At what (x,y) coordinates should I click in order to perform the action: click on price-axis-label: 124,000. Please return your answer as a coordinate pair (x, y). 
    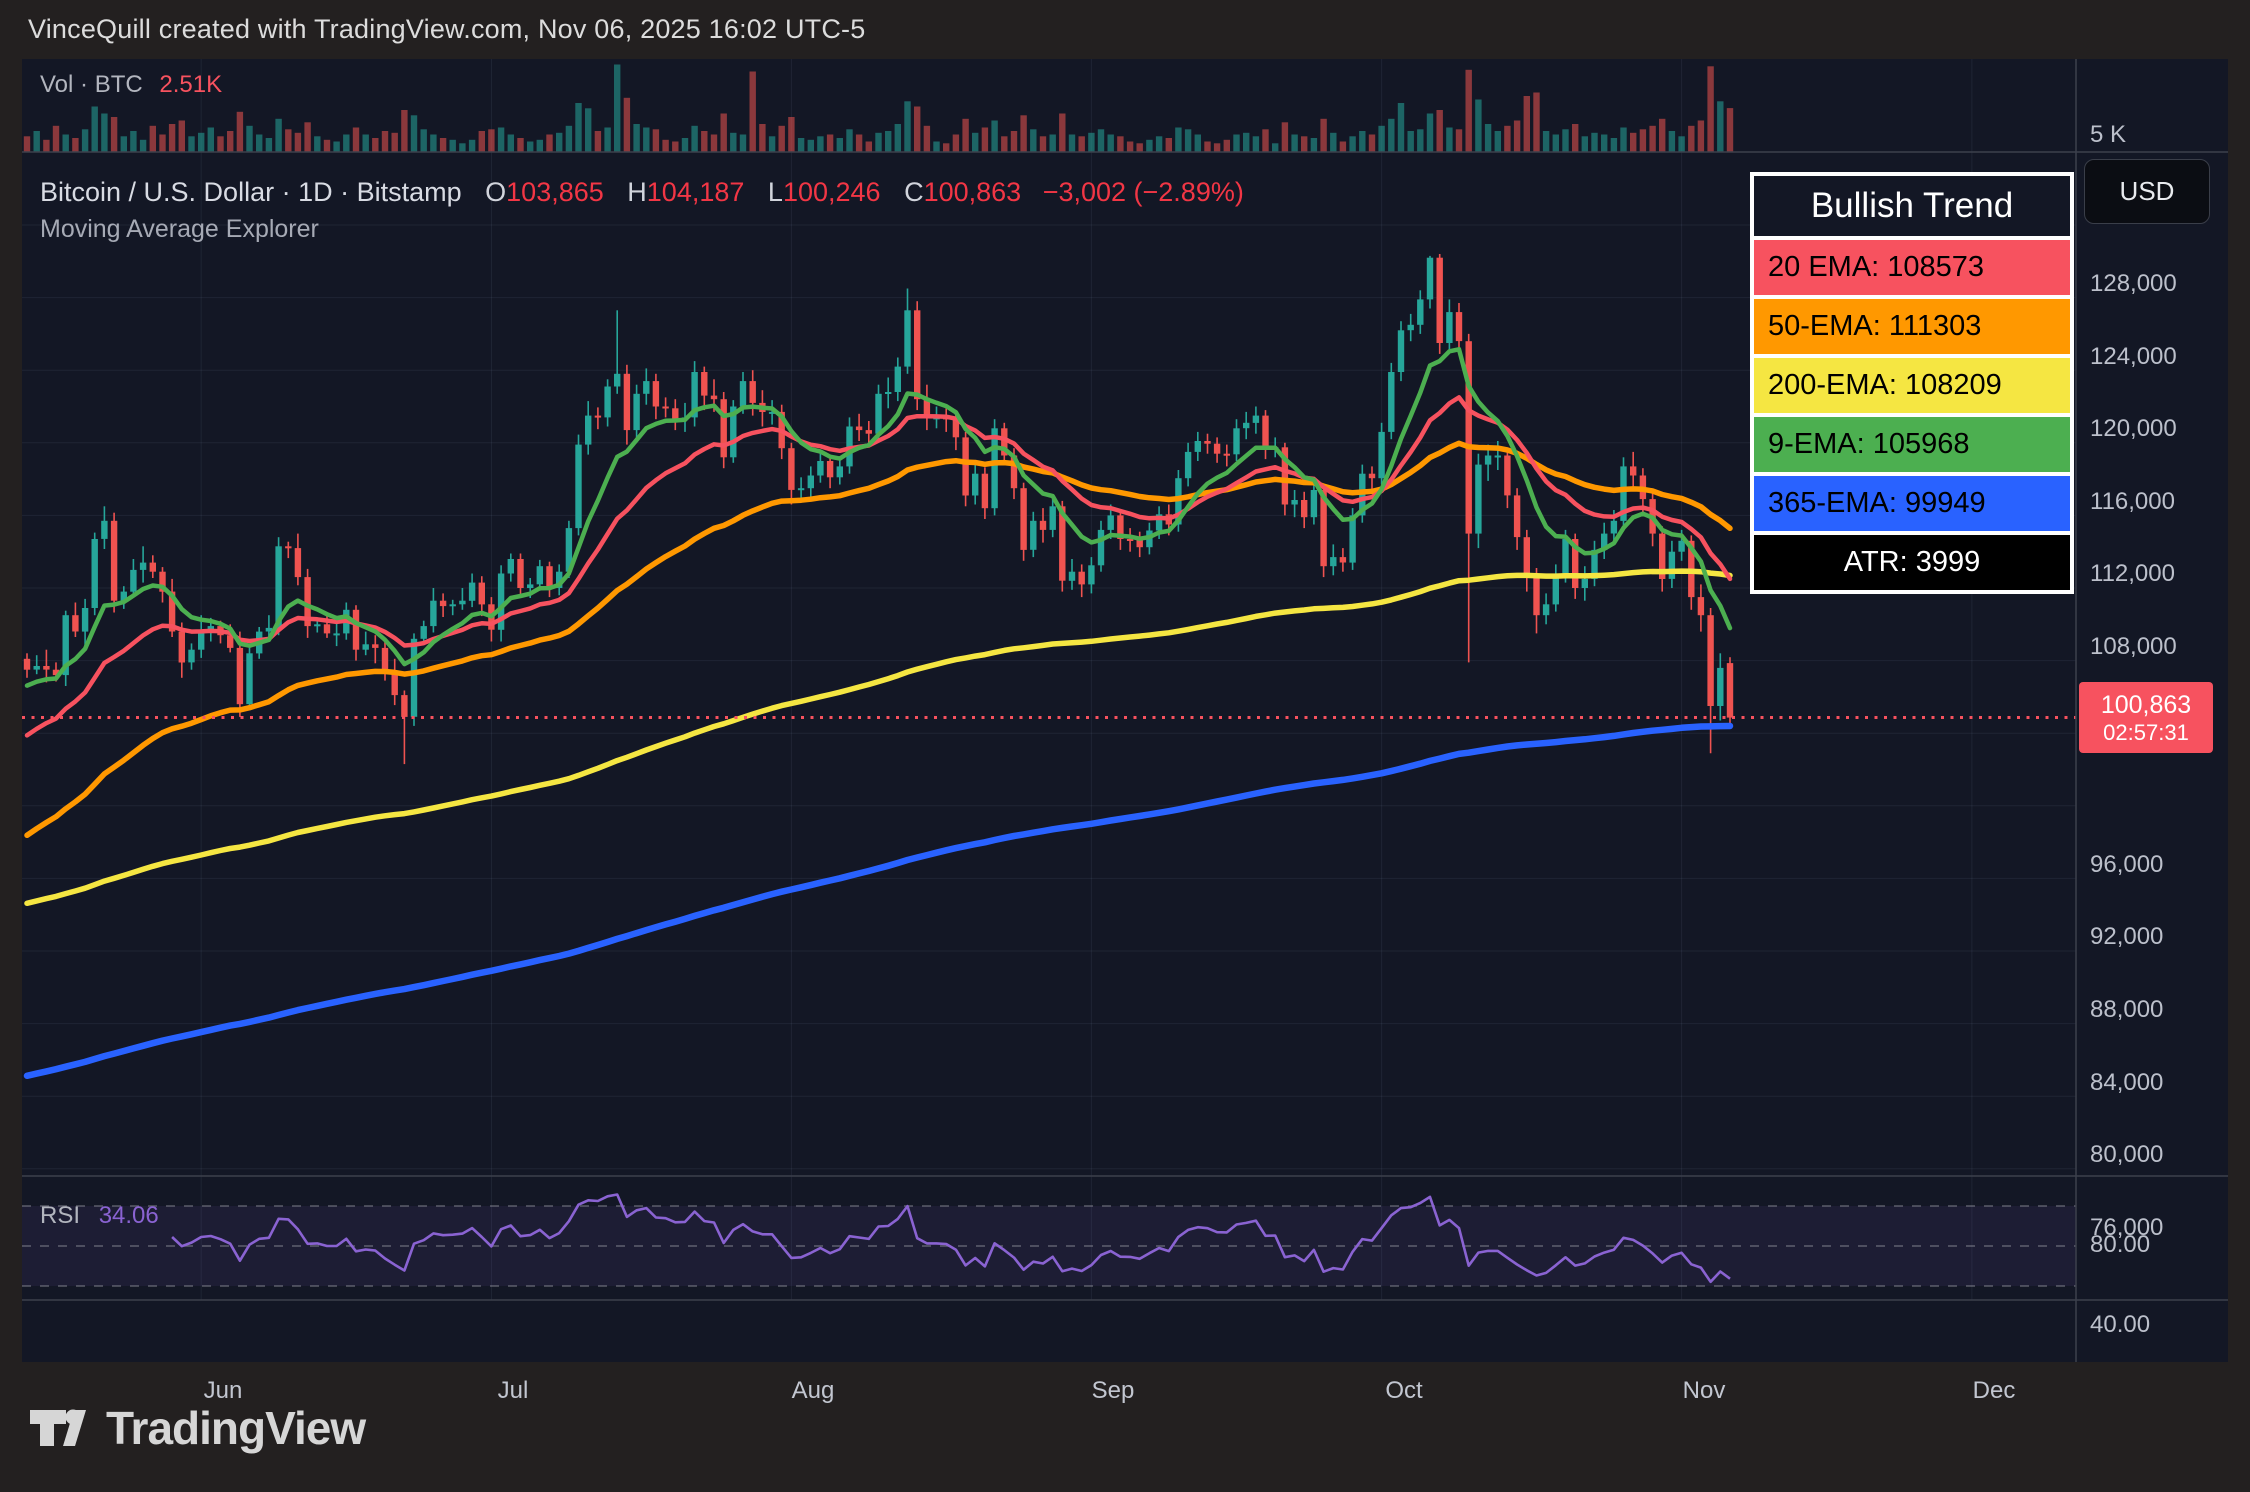
    Looking at the image, I should click on (2133, 356).